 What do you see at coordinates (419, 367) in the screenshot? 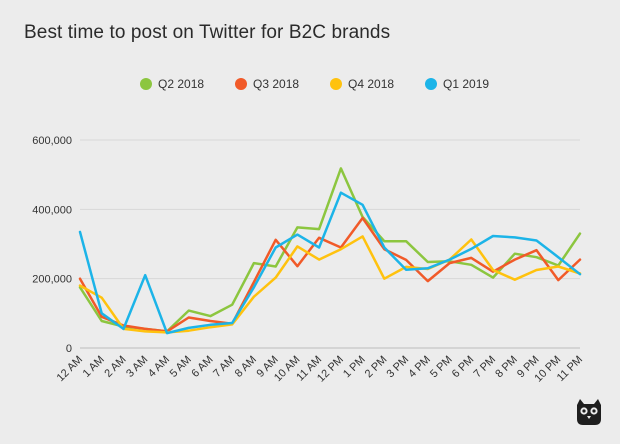
I see `x-tick-label: 4 PM` at bounding box center [419, 367].